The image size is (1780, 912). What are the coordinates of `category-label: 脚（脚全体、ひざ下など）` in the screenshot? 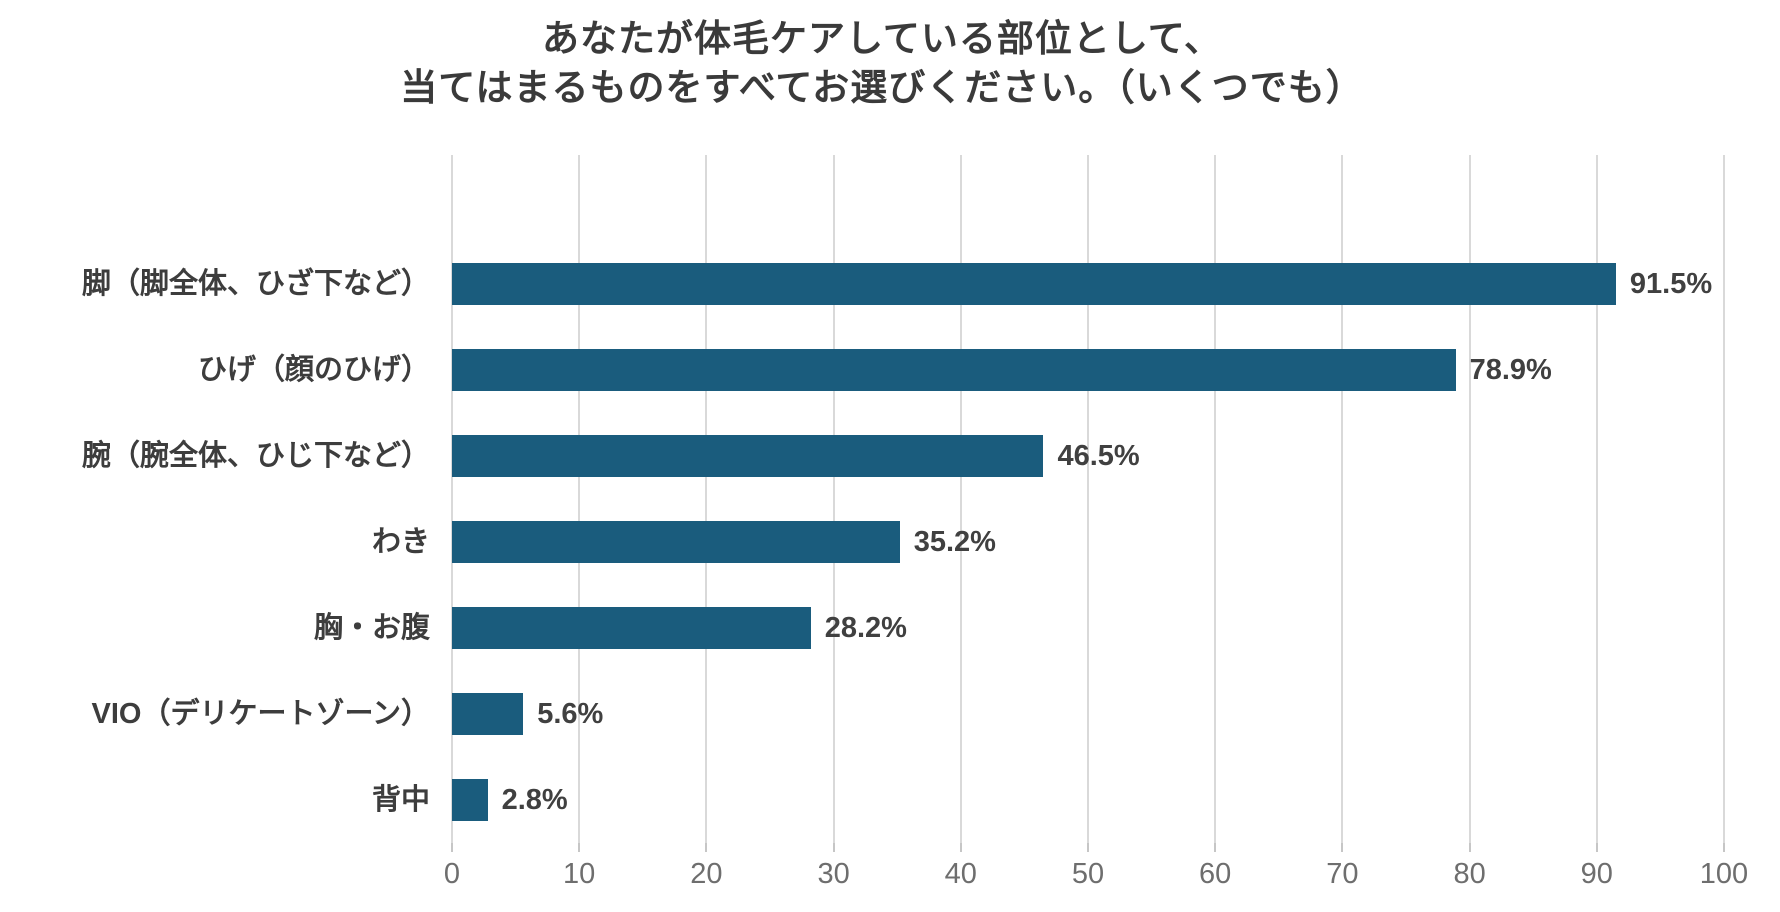 It's located at (255, 284).